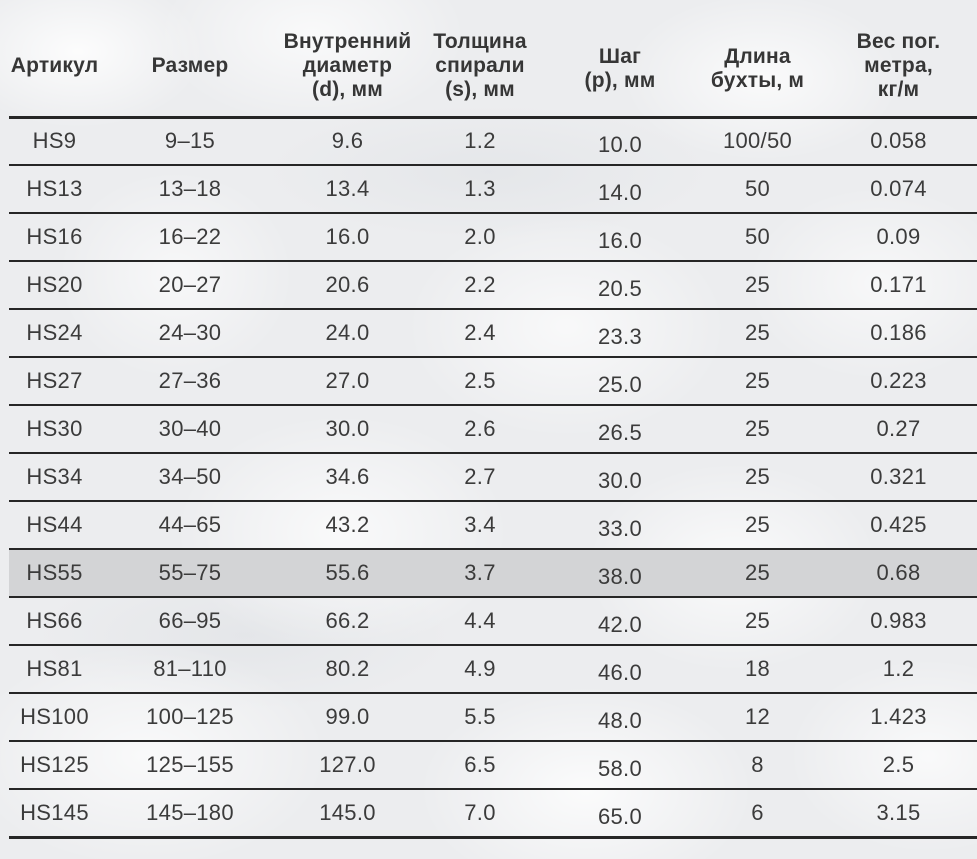 This screenshot has width=977, height=859. Describe the element at coordinates (493, 429) in the screenshot. I see `table-row: HS30 30–40 30.0 2.6 26.5 25 0.27` at that location.